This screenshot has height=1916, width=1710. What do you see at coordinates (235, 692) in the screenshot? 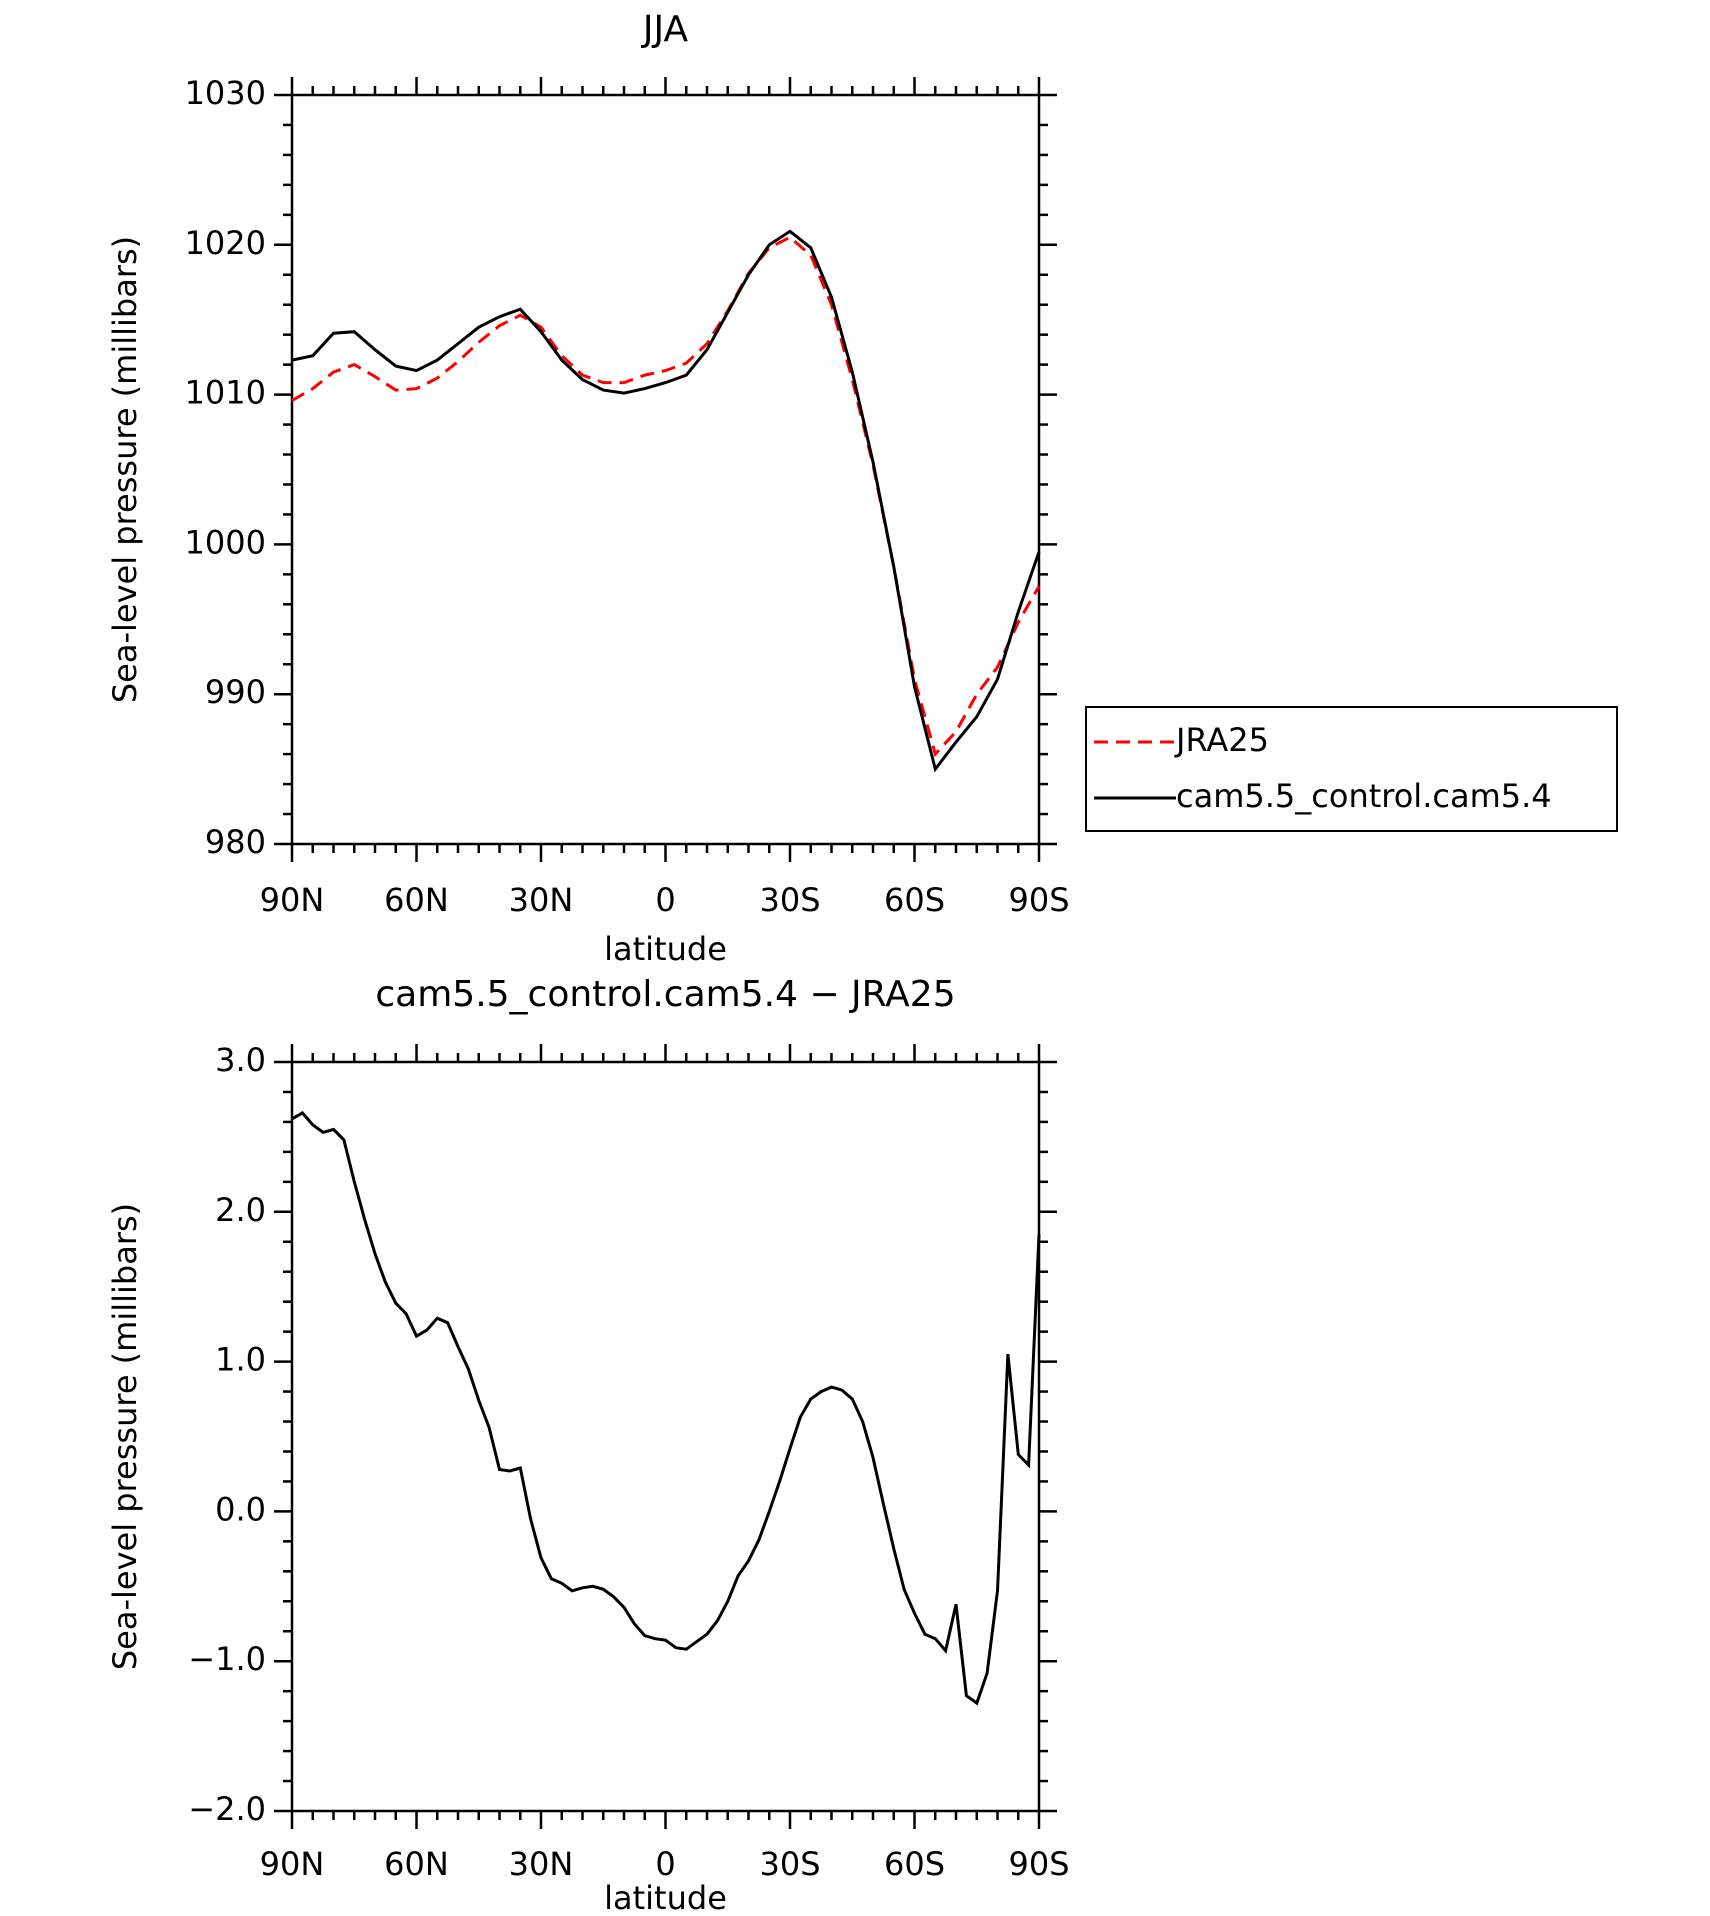
I see `y-tick-label: 990` at bounding box center [235, 692].